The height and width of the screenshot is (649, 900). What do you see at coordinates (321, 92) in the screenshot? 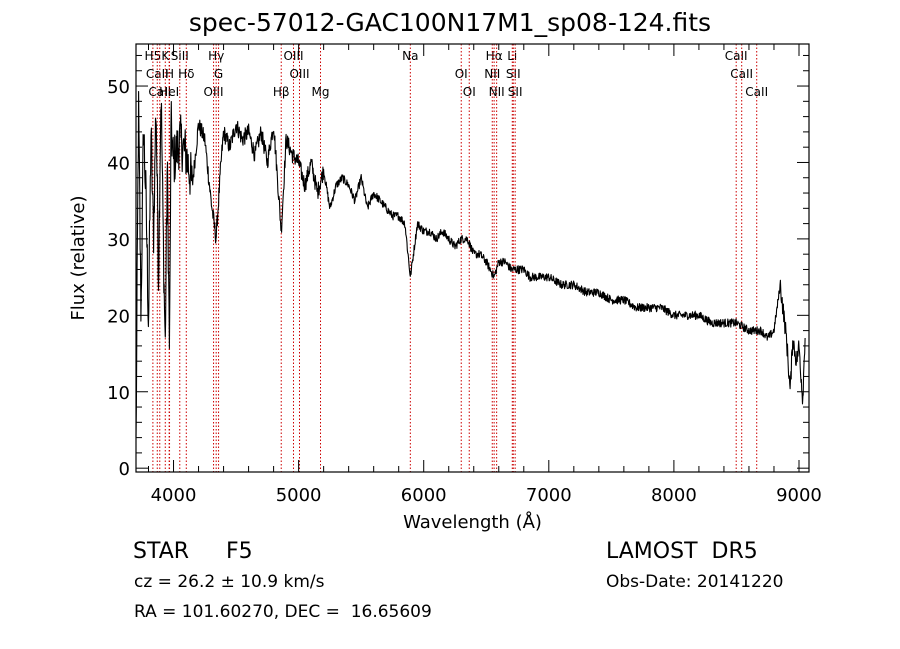
I see `line-marker-label: Mg` at bounding box center [321, 92].